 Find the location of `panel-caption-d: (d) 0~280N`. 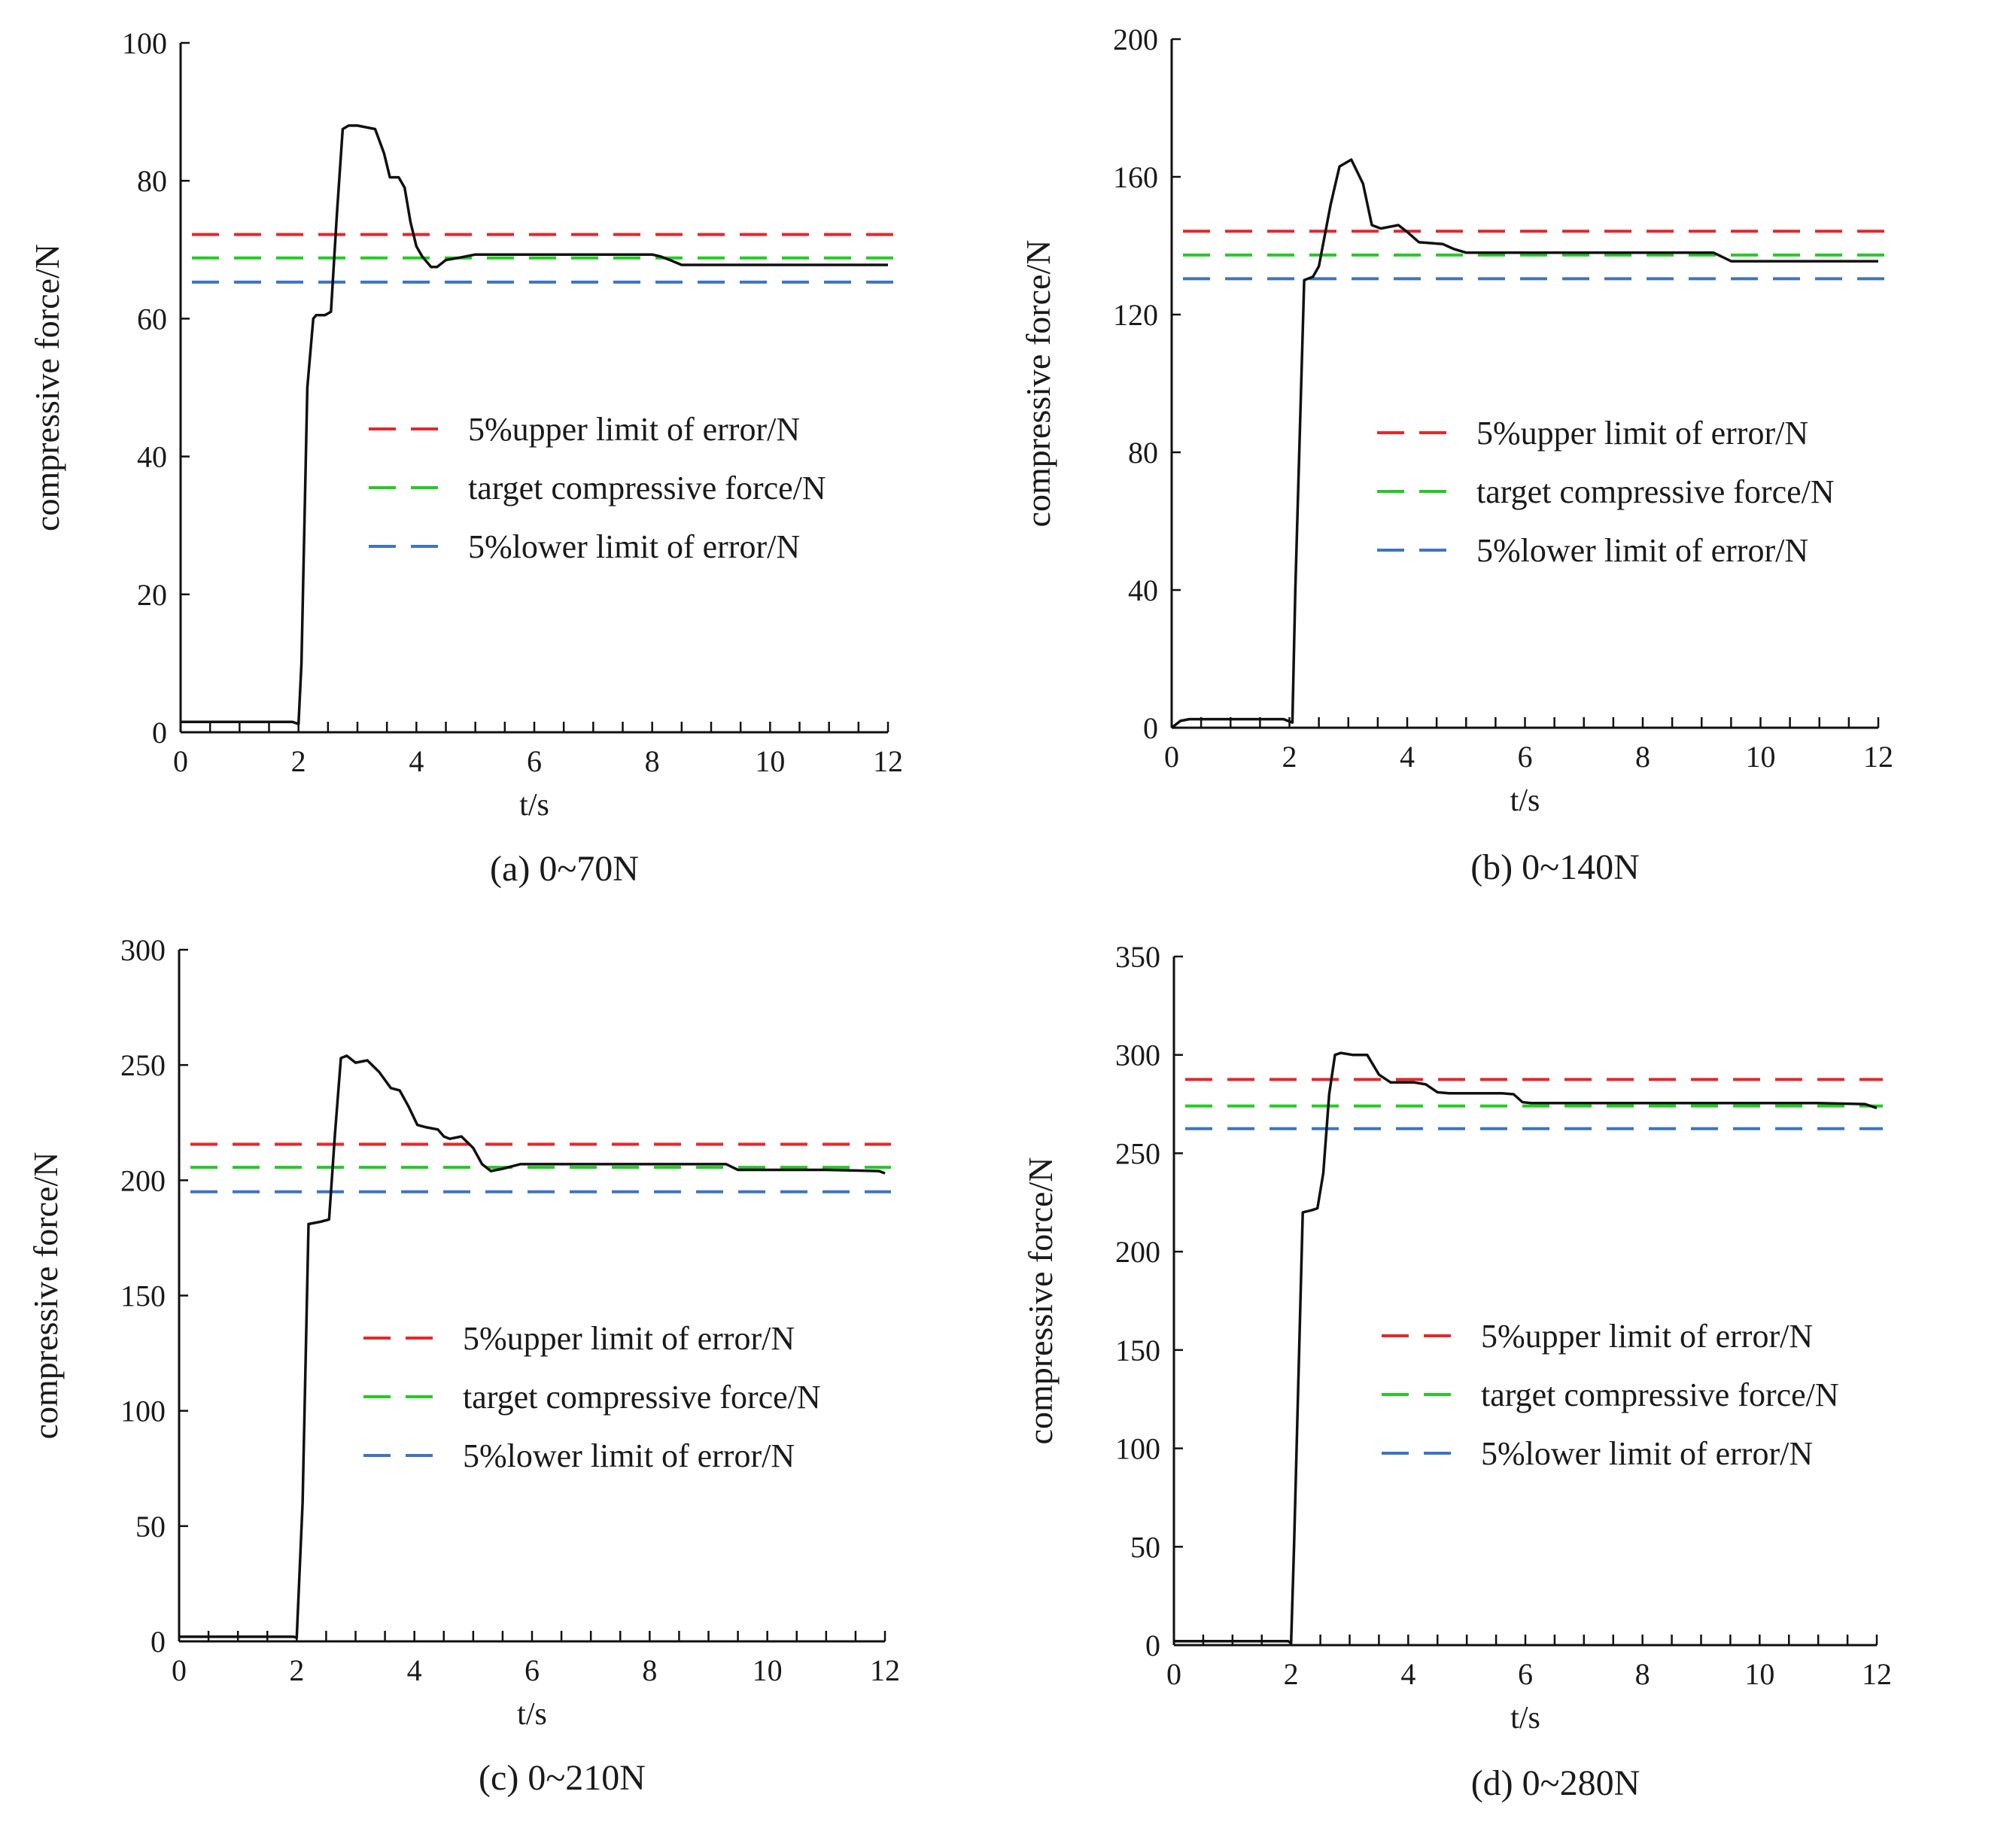

panel-caption-d: (d) 0~280N is located at coordinates (1555, 1783).